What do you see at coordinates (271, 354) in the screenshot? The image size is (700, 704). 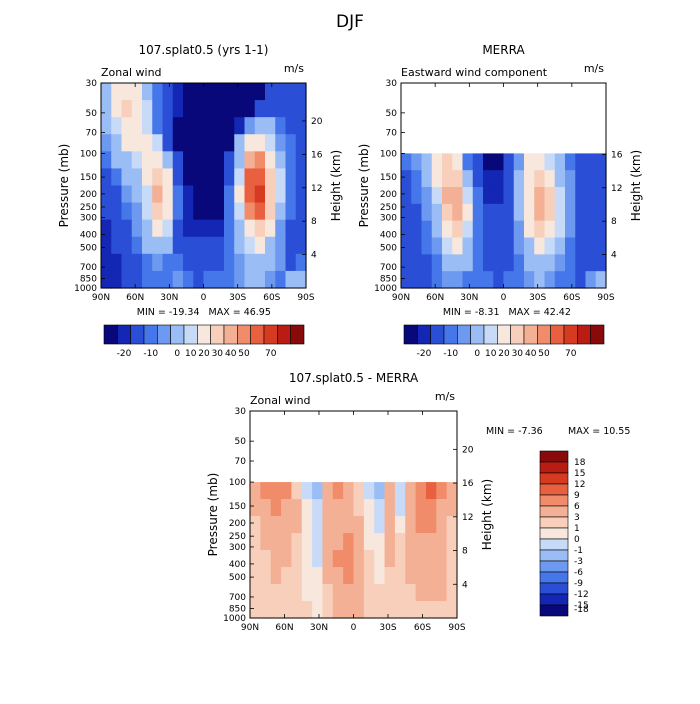 I see `colorbar-label: 70` at bounding box center [271, 354].